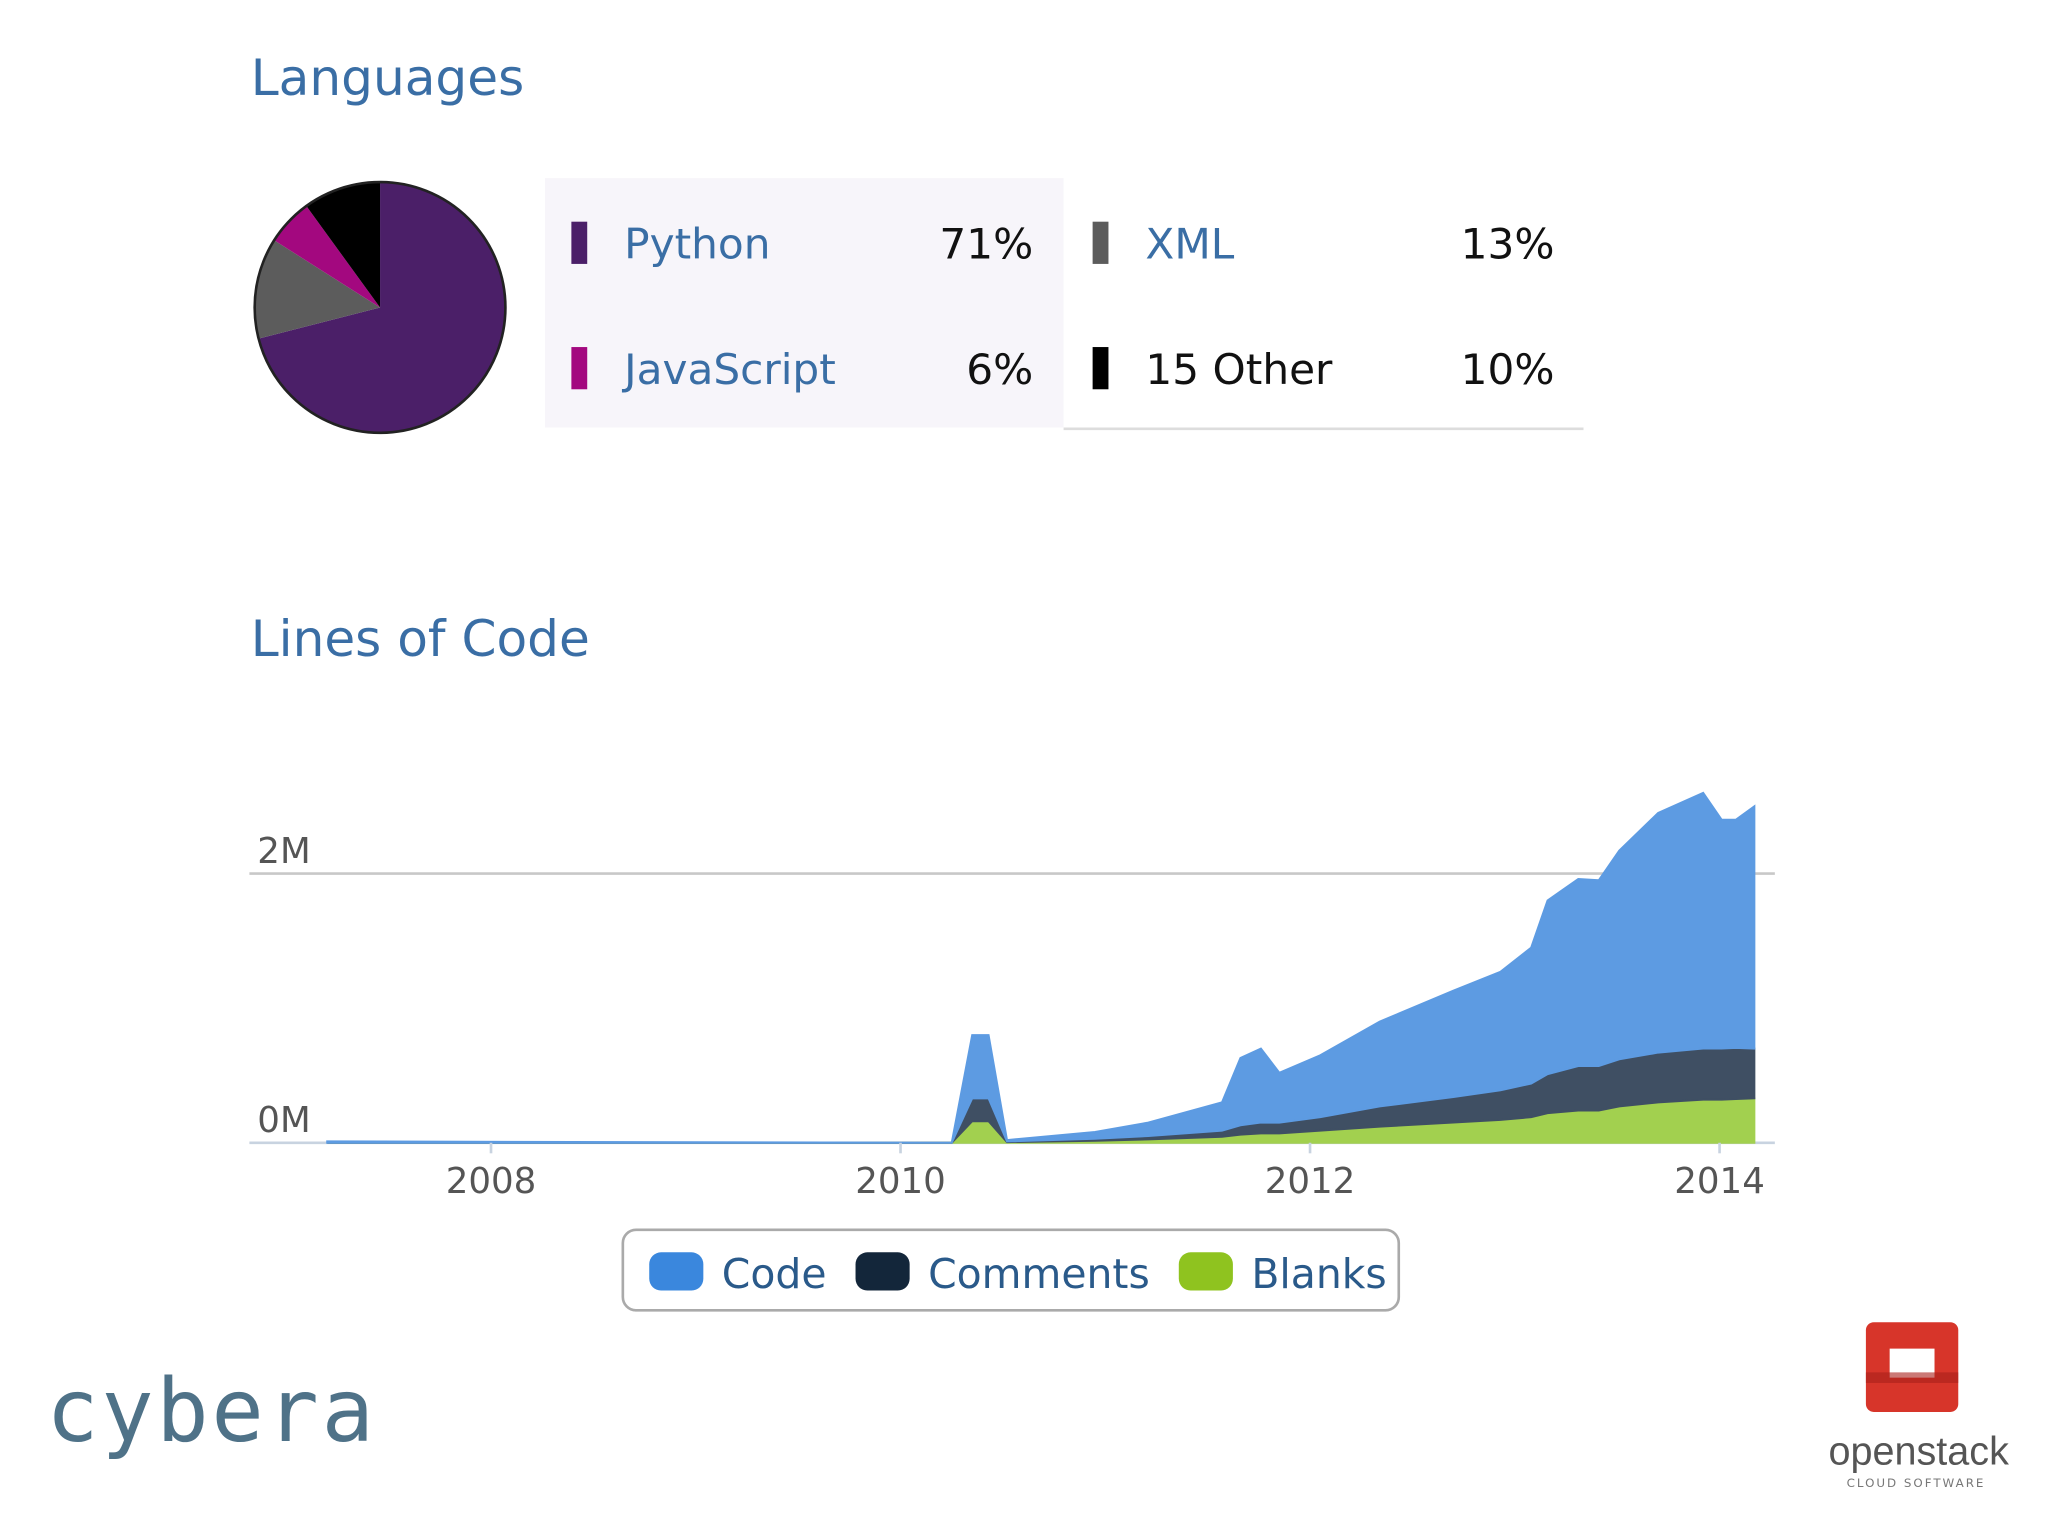  Describe the element at coordinates (1918, 1452) in the screenshot. I see `logo-text: openstack` at that location.